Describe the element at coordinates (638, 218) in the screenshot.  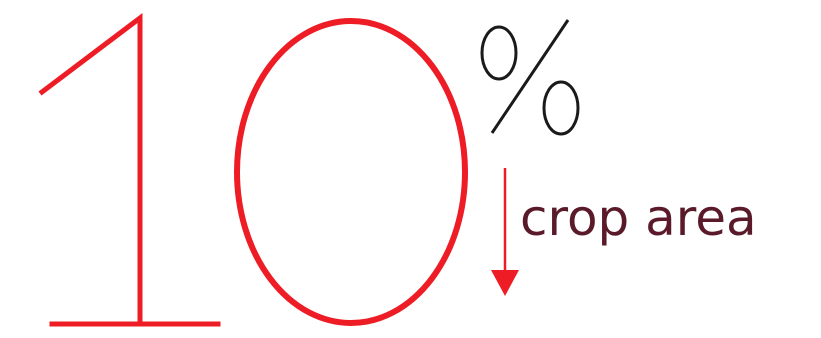
I see `caption-text: crop area` at that location.